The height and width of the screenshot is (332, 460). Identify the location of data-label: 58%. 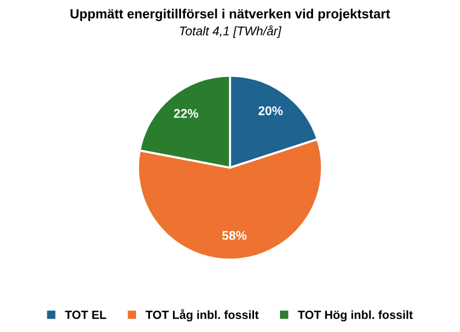
(234, 235).